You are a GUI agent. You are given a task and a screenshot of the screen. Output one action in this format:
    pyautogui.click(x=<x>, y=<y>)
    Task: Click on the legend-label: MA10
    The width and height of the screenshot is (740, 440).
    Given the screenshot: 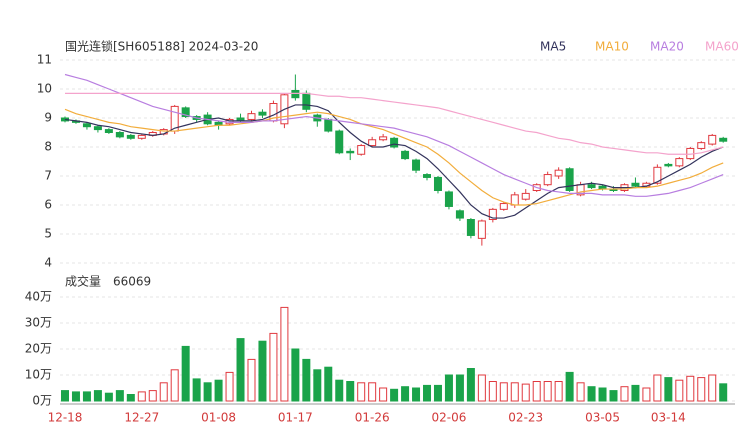 What is the action you would take?
    pyautogui.click(x=612, y=47)
    